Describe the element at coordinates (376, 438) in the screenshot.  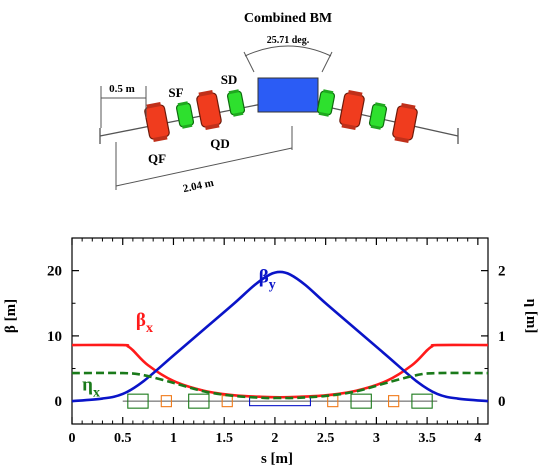
I see `x-tick-label: 3` at that location.